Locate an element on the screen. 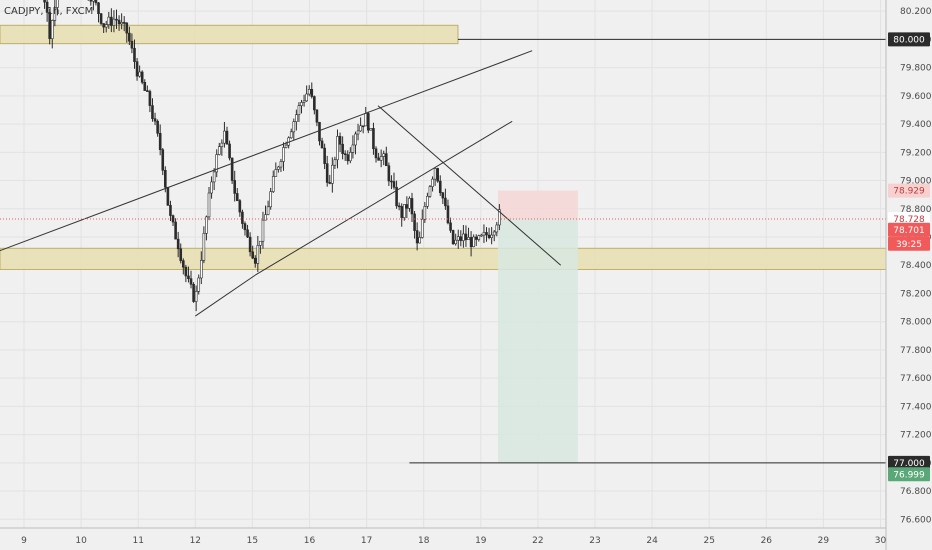  take-profit-area is located at coordinates (537, 340).